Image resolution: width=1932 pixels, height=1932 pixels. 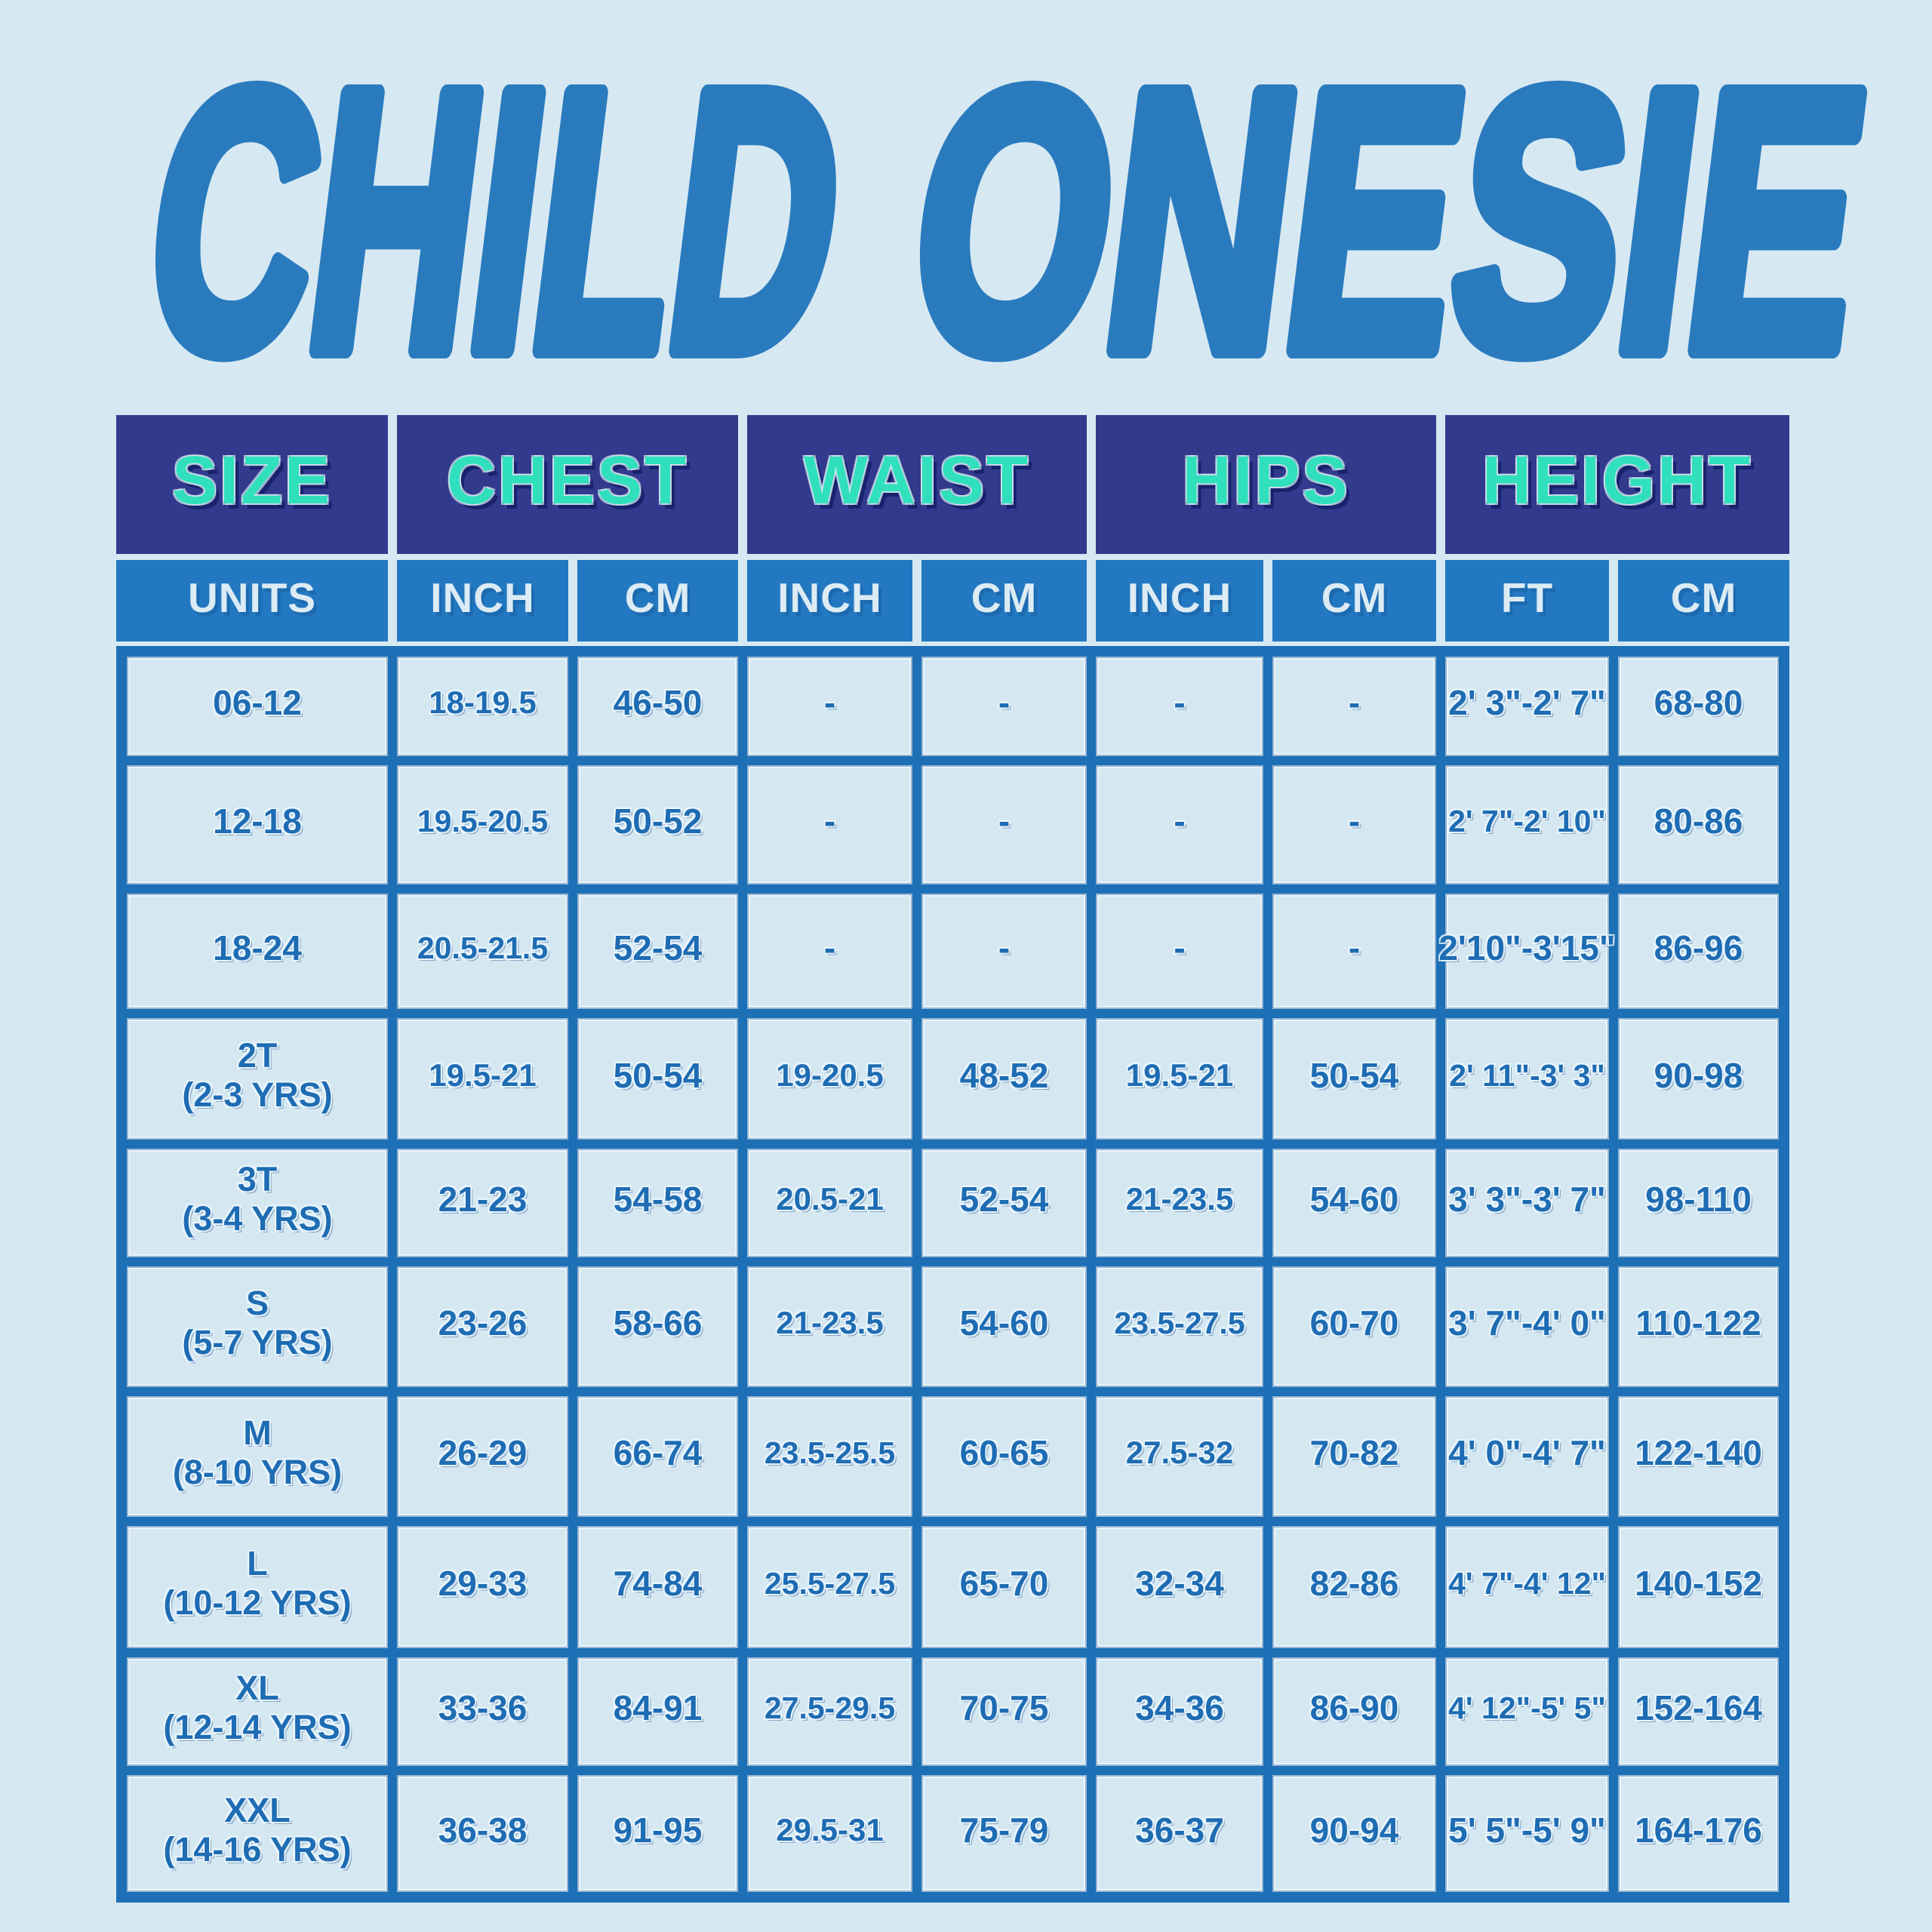 I want to click on svg-text: CHILD, so click(x=495, y=203).